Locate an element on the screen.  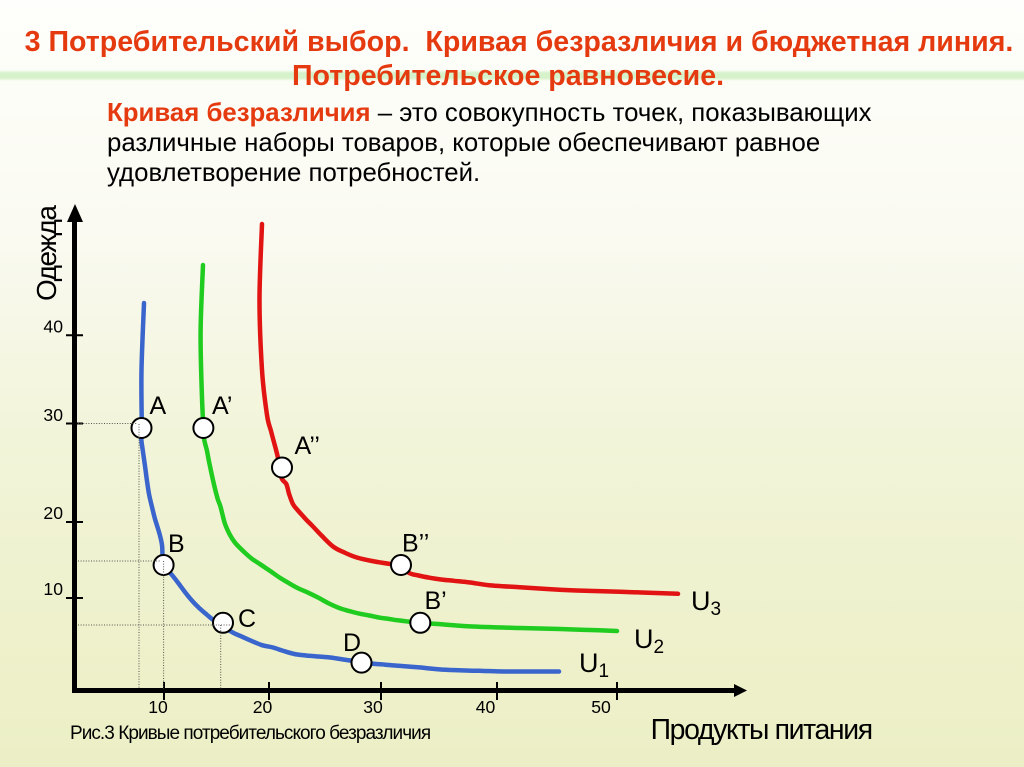
svg-text: U1 is located at coordinates (594, 665).